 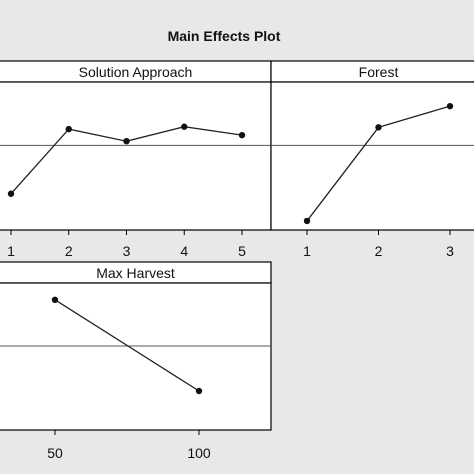 What do you see at coordinates (450, 251) in the screenshot?
I see `x-tick-label-2-3: 3` at bounding box center [450, 251].